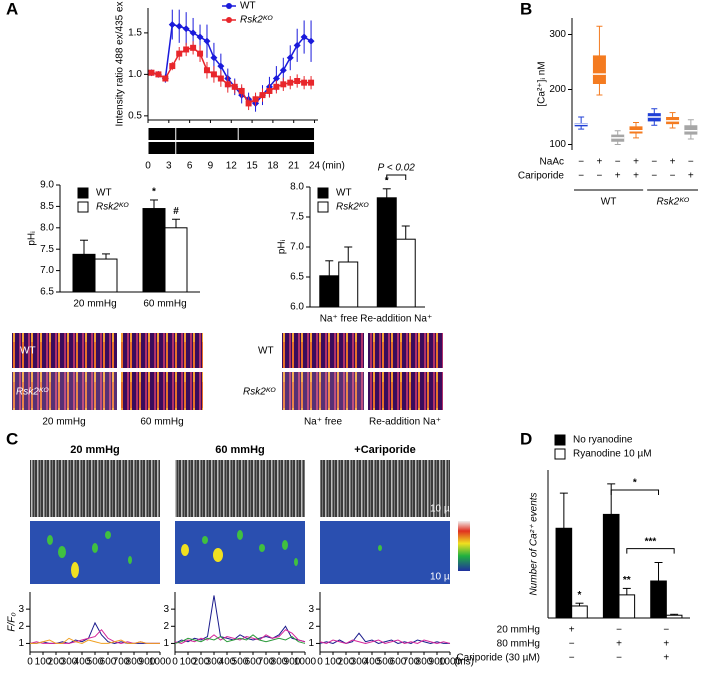 The image size is (709, 674). Describe the element at coordinates (47, 227) in the screenshot. I see `y-tick-label: 8.0` at that location.